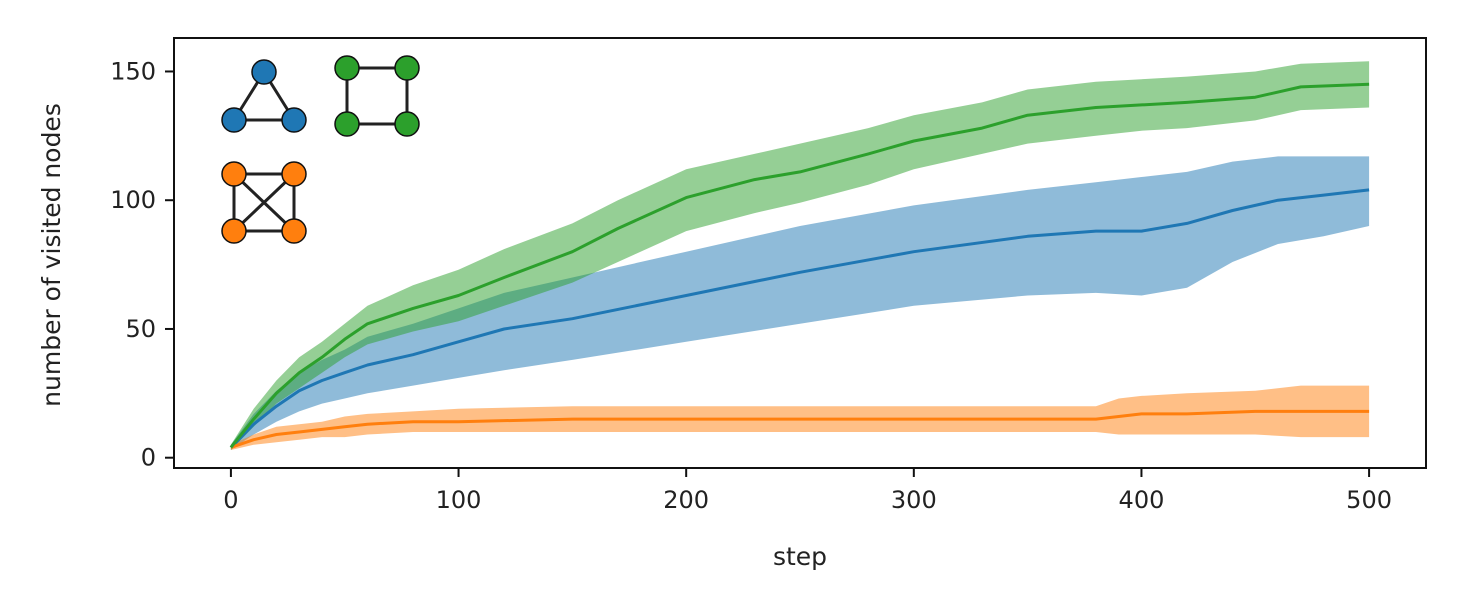 The image size is (1462, 609). I want to click on triangle-graph-icon, so click(264, 96).